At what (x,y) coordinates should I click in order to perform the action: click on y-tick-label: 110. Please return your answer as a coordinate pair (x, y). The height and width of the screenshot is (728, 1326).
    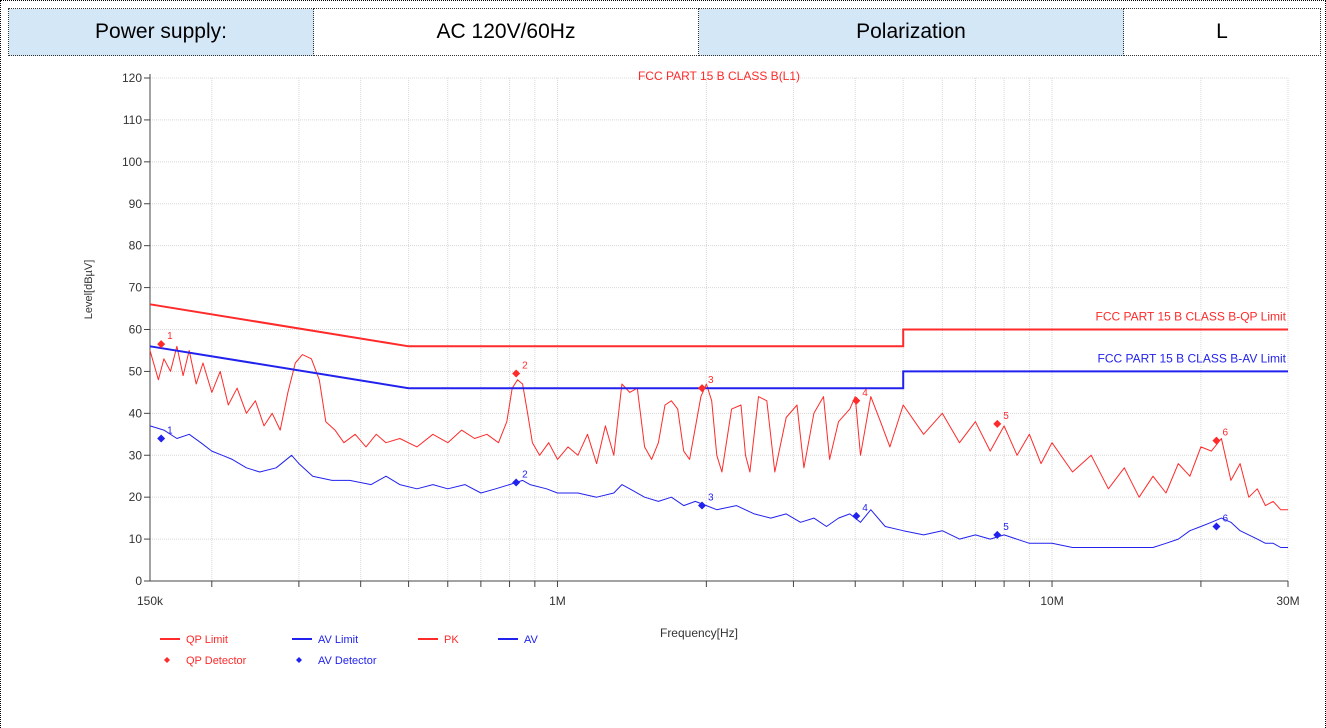
    Looking at the image, I should click on (132, 120).